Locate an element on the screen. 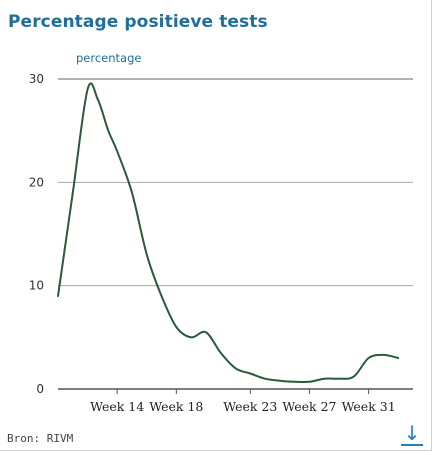 This screenshot has width=433, height=452. source-label: Bron: RIVM is located at coordinates (40, 438).